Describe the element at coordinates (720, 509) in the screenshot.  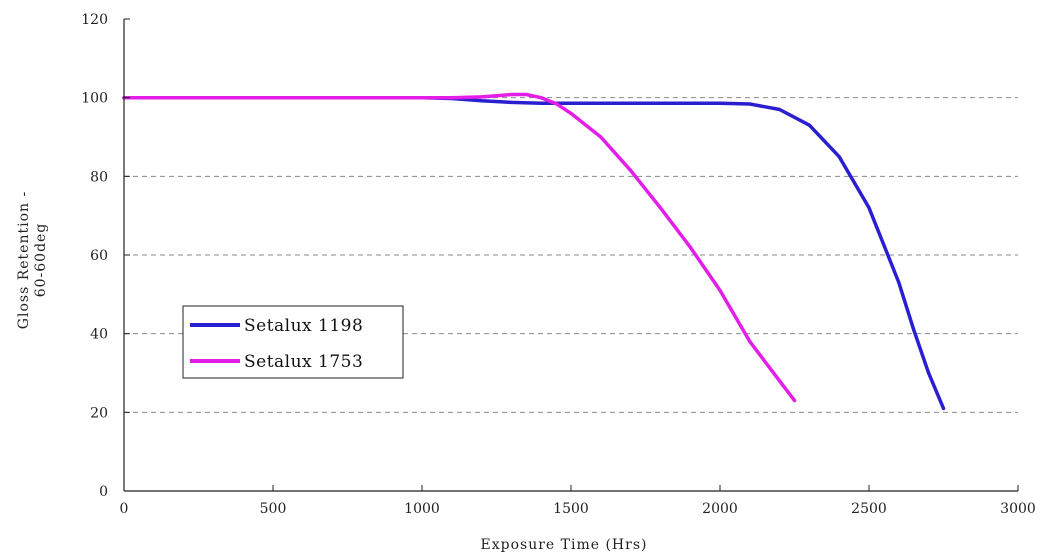
I see `x-tick-label-2000: 2000` at that location.